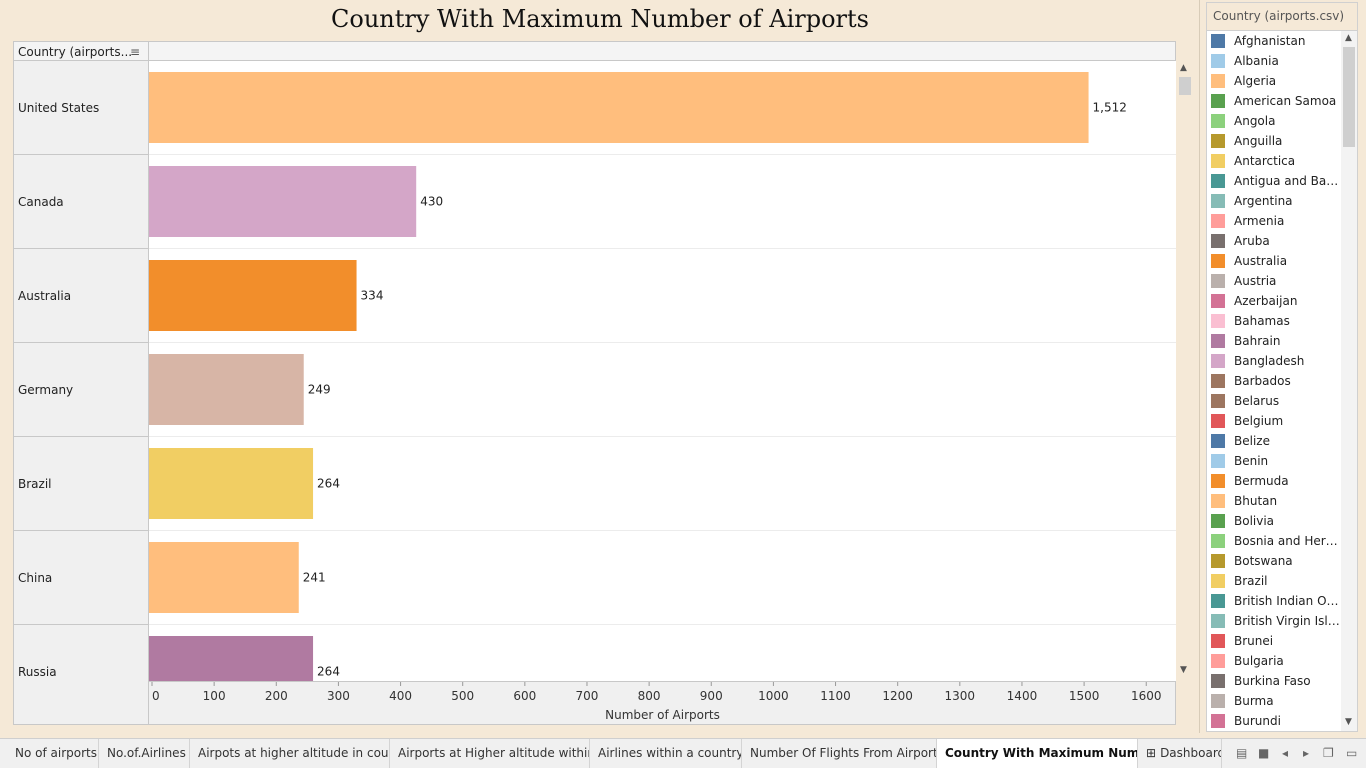  I want to click on data-label: 1,512, so click(1110, 108).